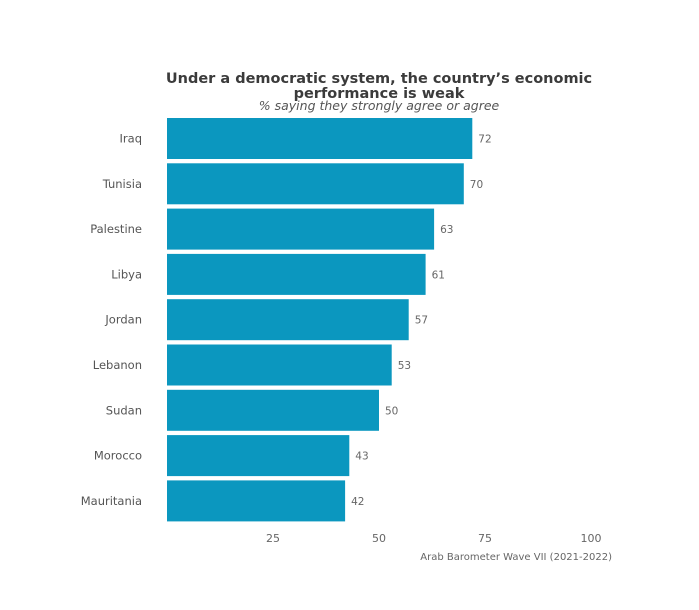  Describe the element at coordinates (361, 457) in the screenshot. I see `value-label-morocco: 43` at that location.